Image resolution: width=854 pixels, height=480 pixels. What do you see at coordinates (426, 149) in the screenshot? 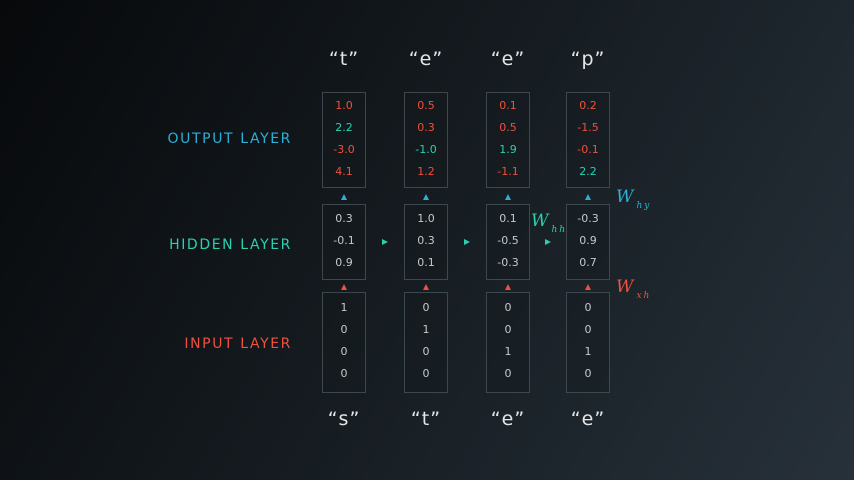
I see `output-value: -1.0` at bounding box center [426, 149].